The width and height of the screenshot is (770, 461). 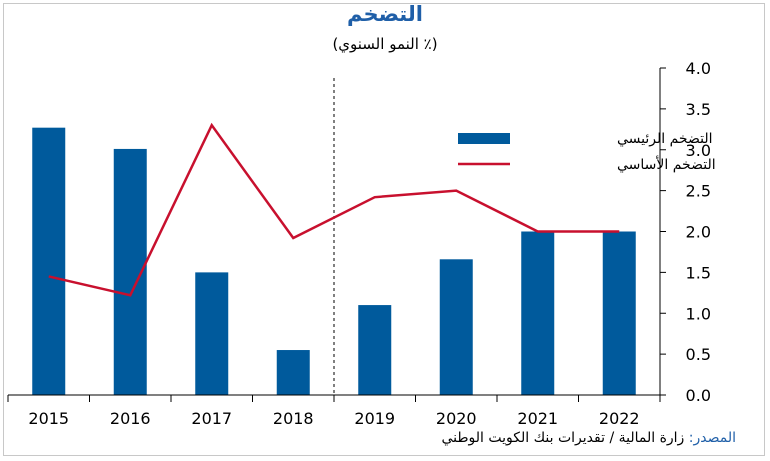 What do you see at coordinates (698, 68) in the screenshot?
I see `y-tick-label: 4.0` at bounding box center [698, 68].